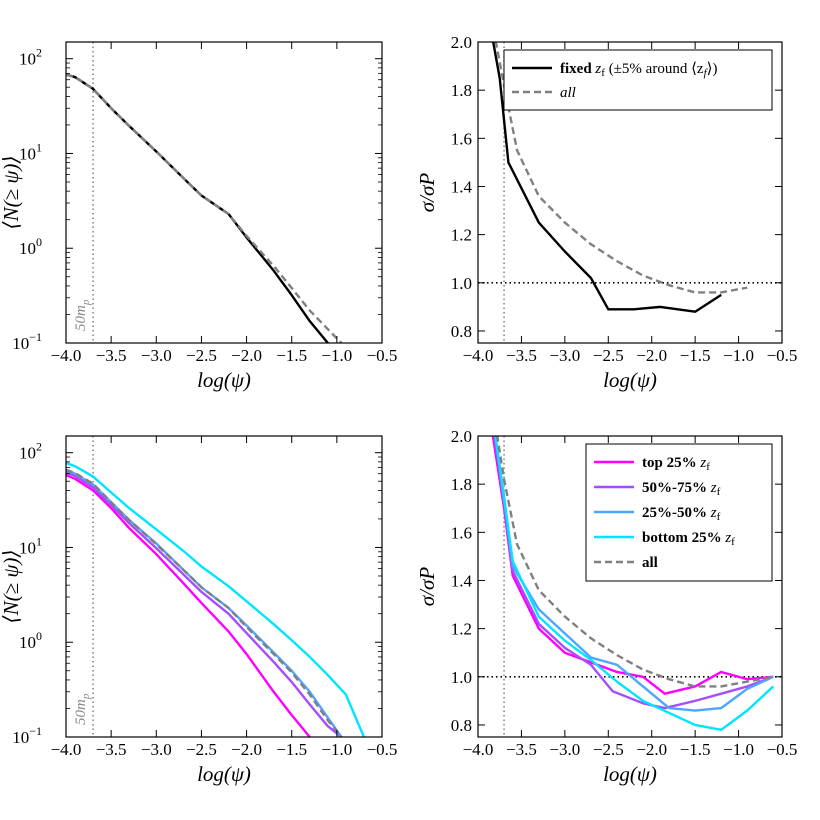 This screenshot has width=820, height=820. I want to click on legend-label-tail-sub: f, so click(706, 73).